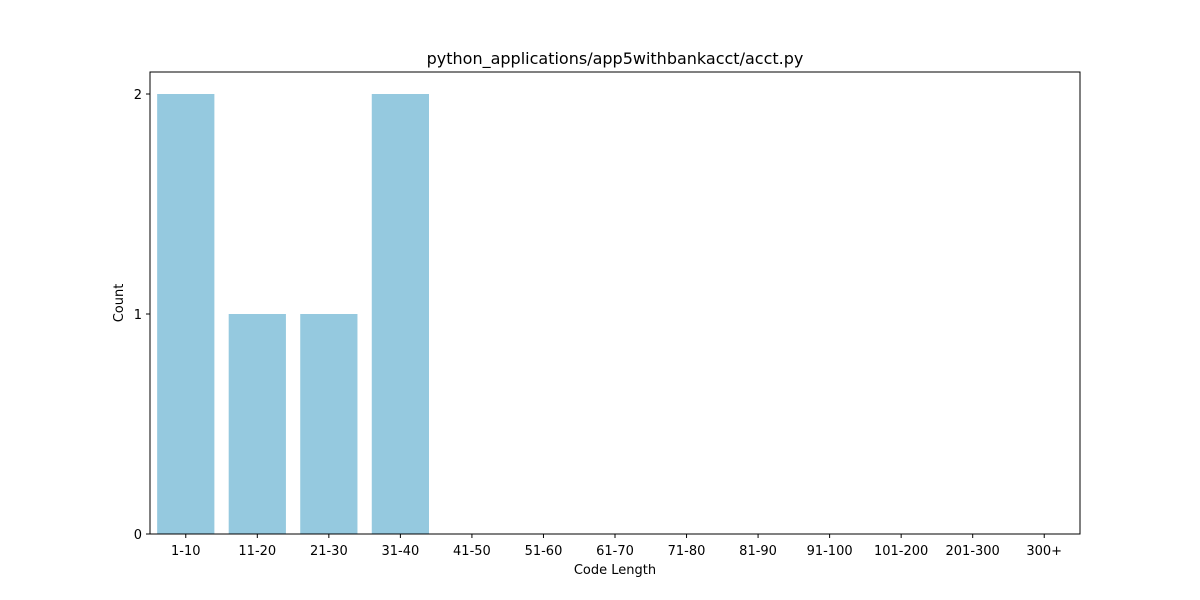  I want to click on x-axis-title: Code Length, so click(615, 570).